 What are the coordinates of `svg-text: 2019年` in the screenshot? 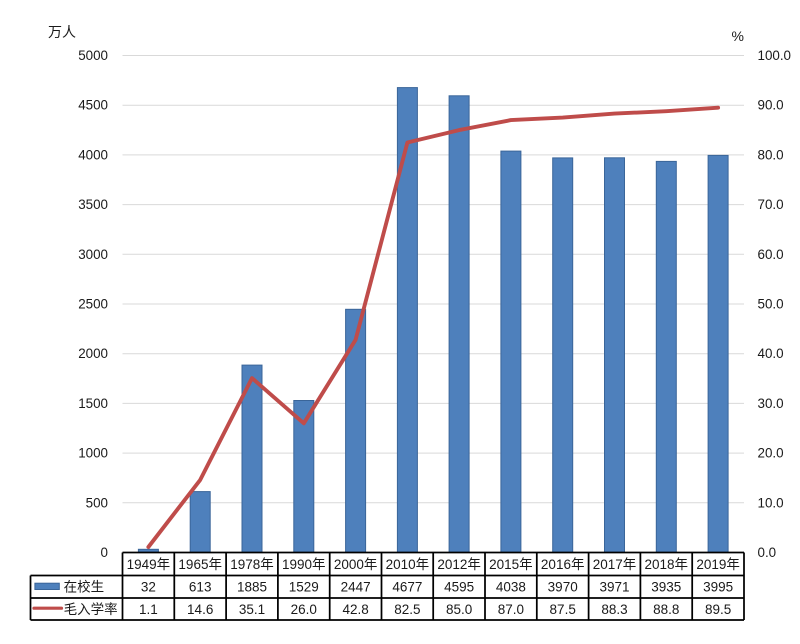 It's located at (718, 564).